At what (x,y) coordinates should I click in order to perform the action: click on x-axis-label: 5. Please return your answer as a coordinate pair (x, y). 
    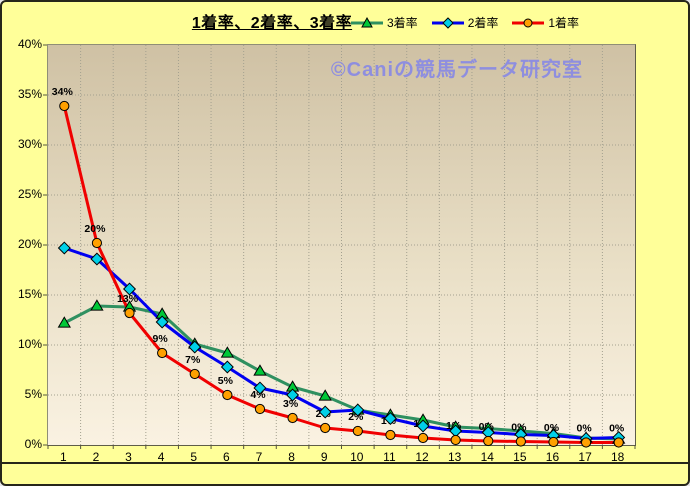
    Looking at the image, I should click on (194, 457).